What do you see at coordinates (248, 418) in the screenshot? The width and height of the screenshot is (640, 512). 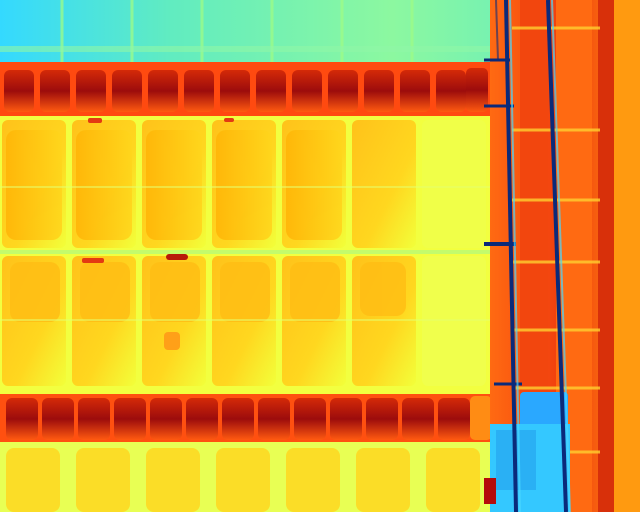 I see `hot-strip-lower` at bounding box center [248, 418].